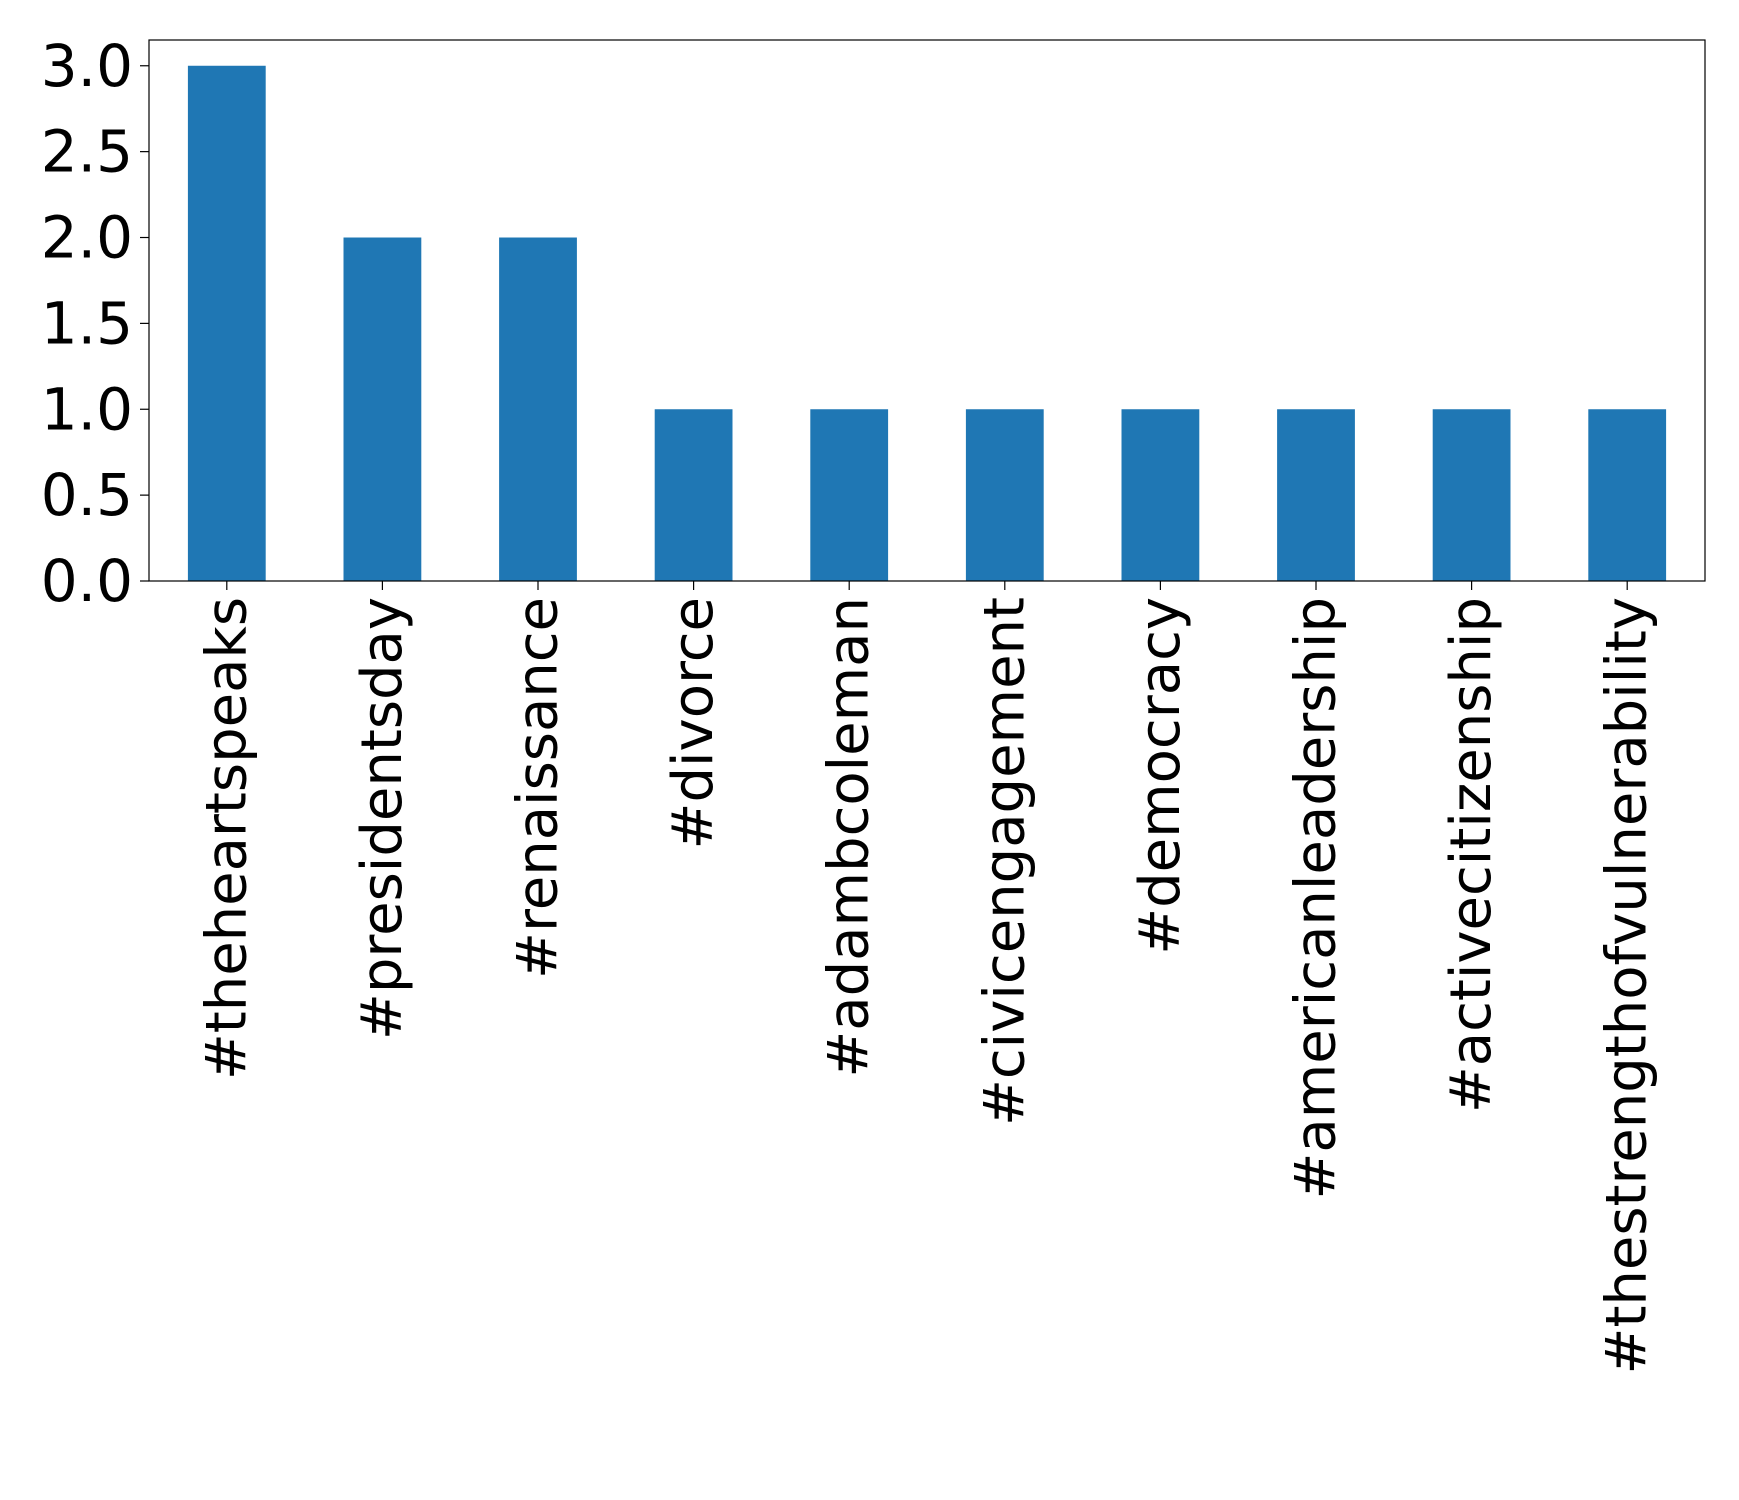  I want to click on bar-democracy, so click(1160, 495).